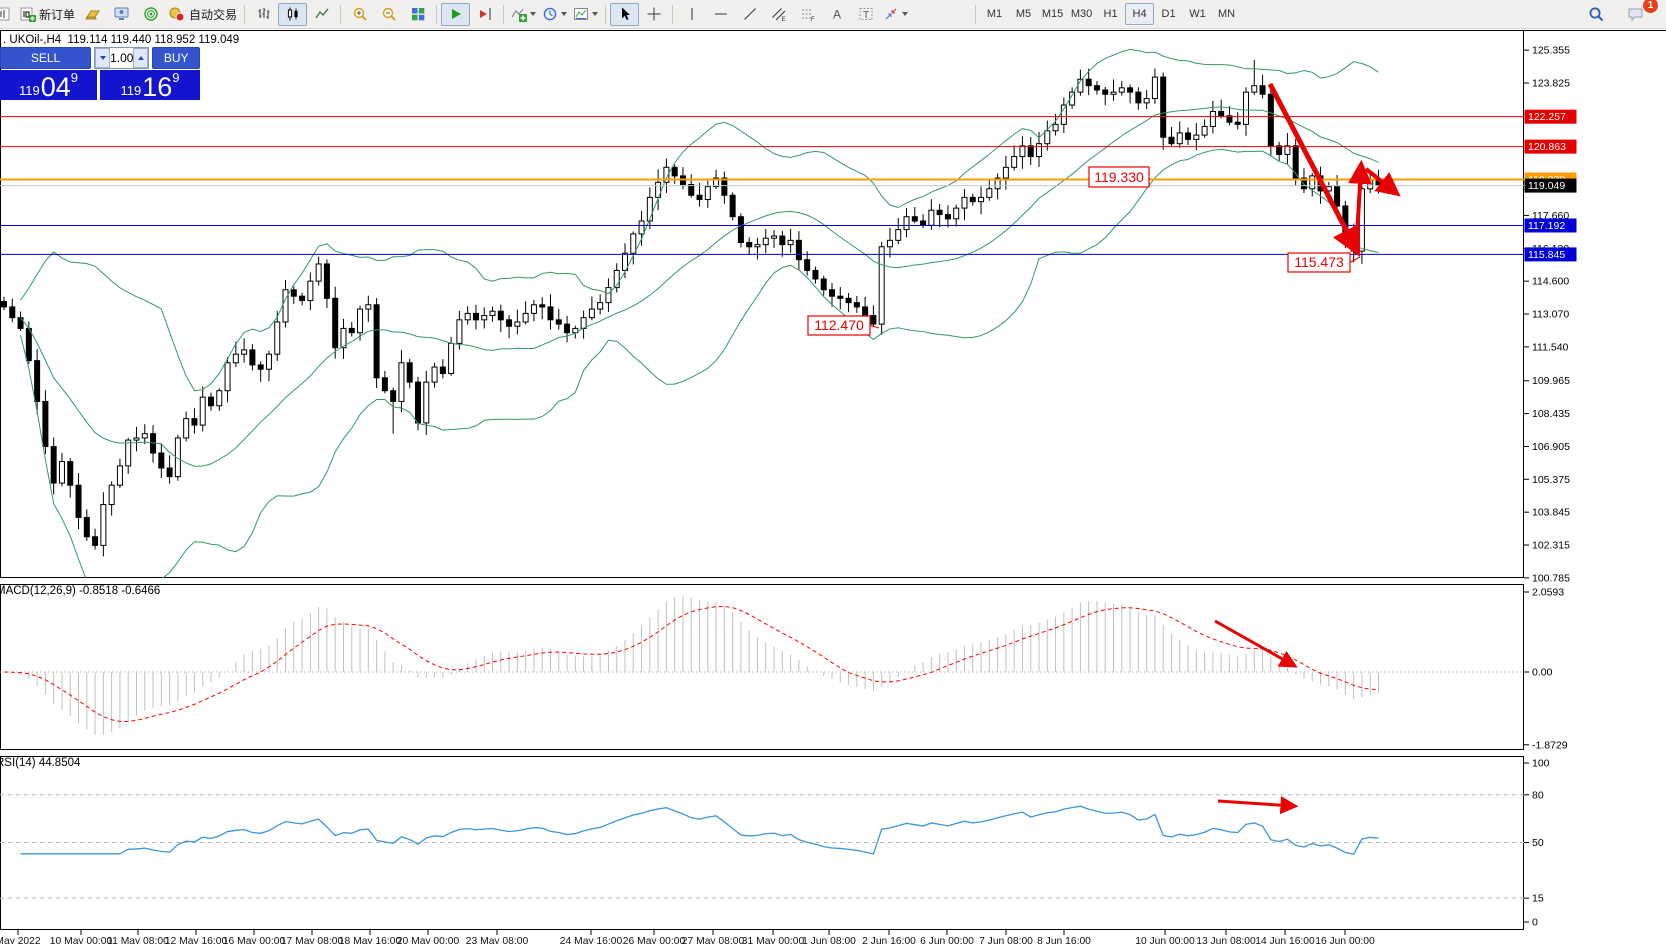  What do you see at coordinates (807, 14) in the screenshot?
I see `fibonacci-tool-icon: F` at bounding box center [807, 14].